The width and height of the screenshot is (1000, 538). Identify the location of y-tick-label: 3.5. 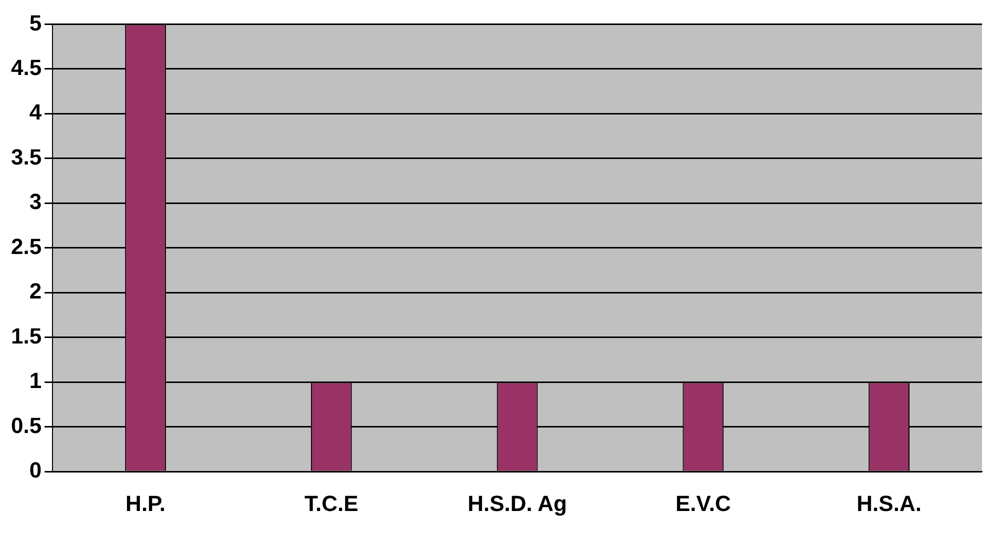
(26, 157).